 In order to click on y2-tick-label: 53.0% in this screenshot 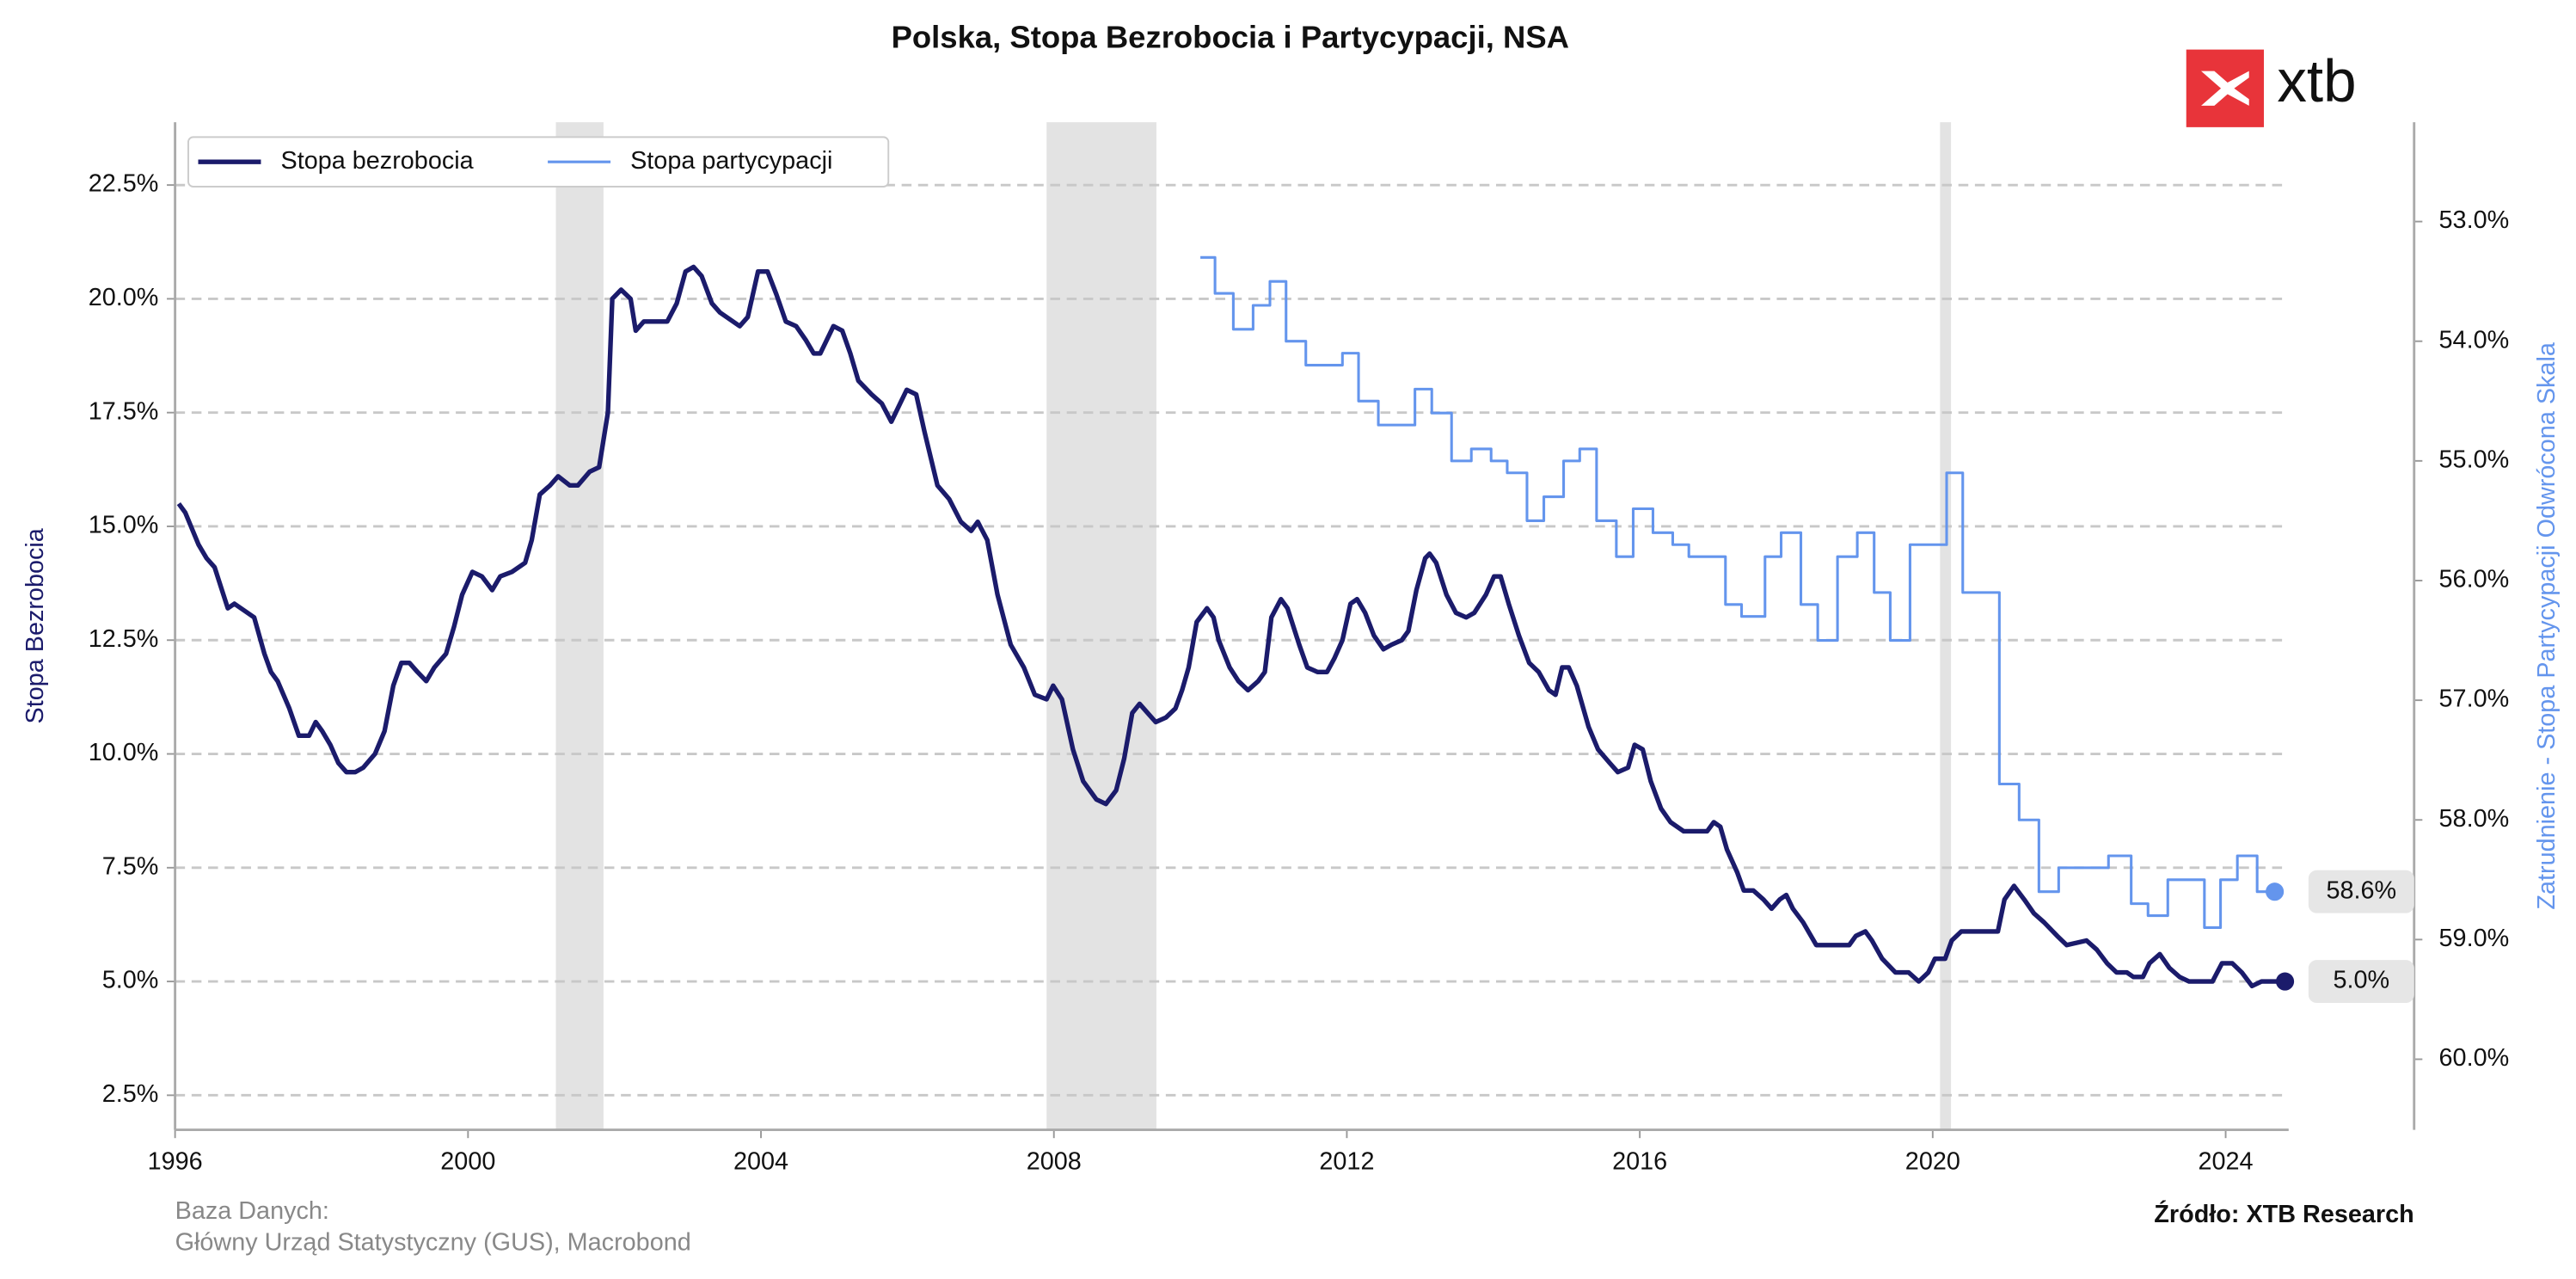, I will do `click(2474, 220)`.